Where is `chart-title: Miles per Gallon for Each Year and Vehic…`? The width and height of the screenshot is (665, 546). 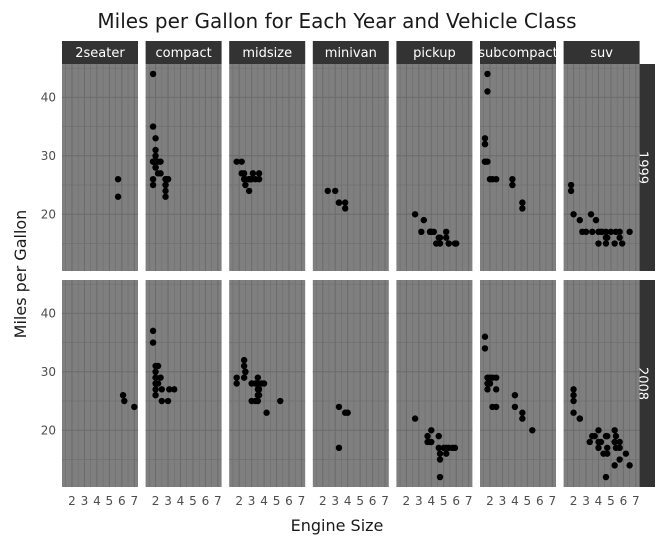 chart-title: Miles per Gallon for Each Year and Vehic… is located at coordinates (336, 21).